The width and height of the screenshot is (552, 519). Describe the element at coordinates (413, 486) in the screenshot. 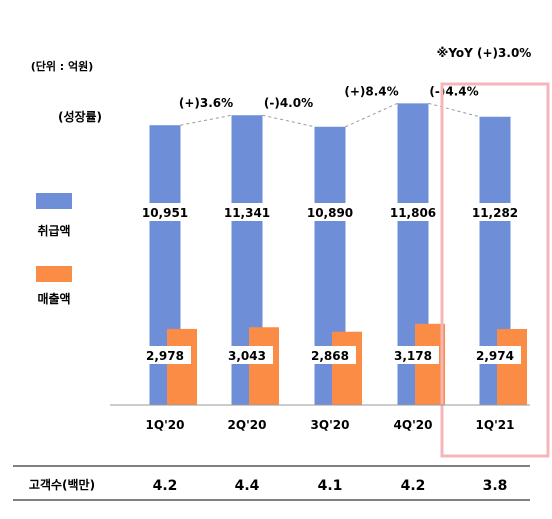

I see `customer-value-3: 4.2` at that location.